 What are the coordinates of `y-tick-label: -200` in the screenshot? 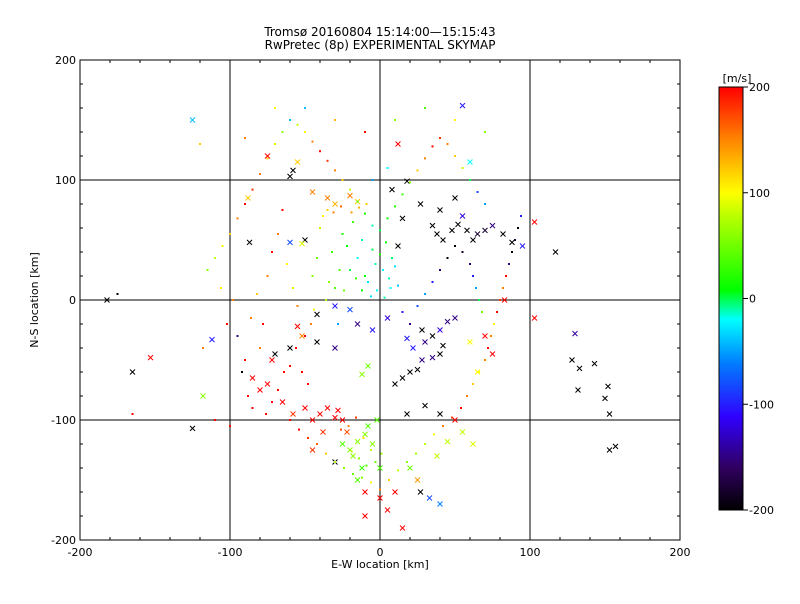 It's located at (63, 540).